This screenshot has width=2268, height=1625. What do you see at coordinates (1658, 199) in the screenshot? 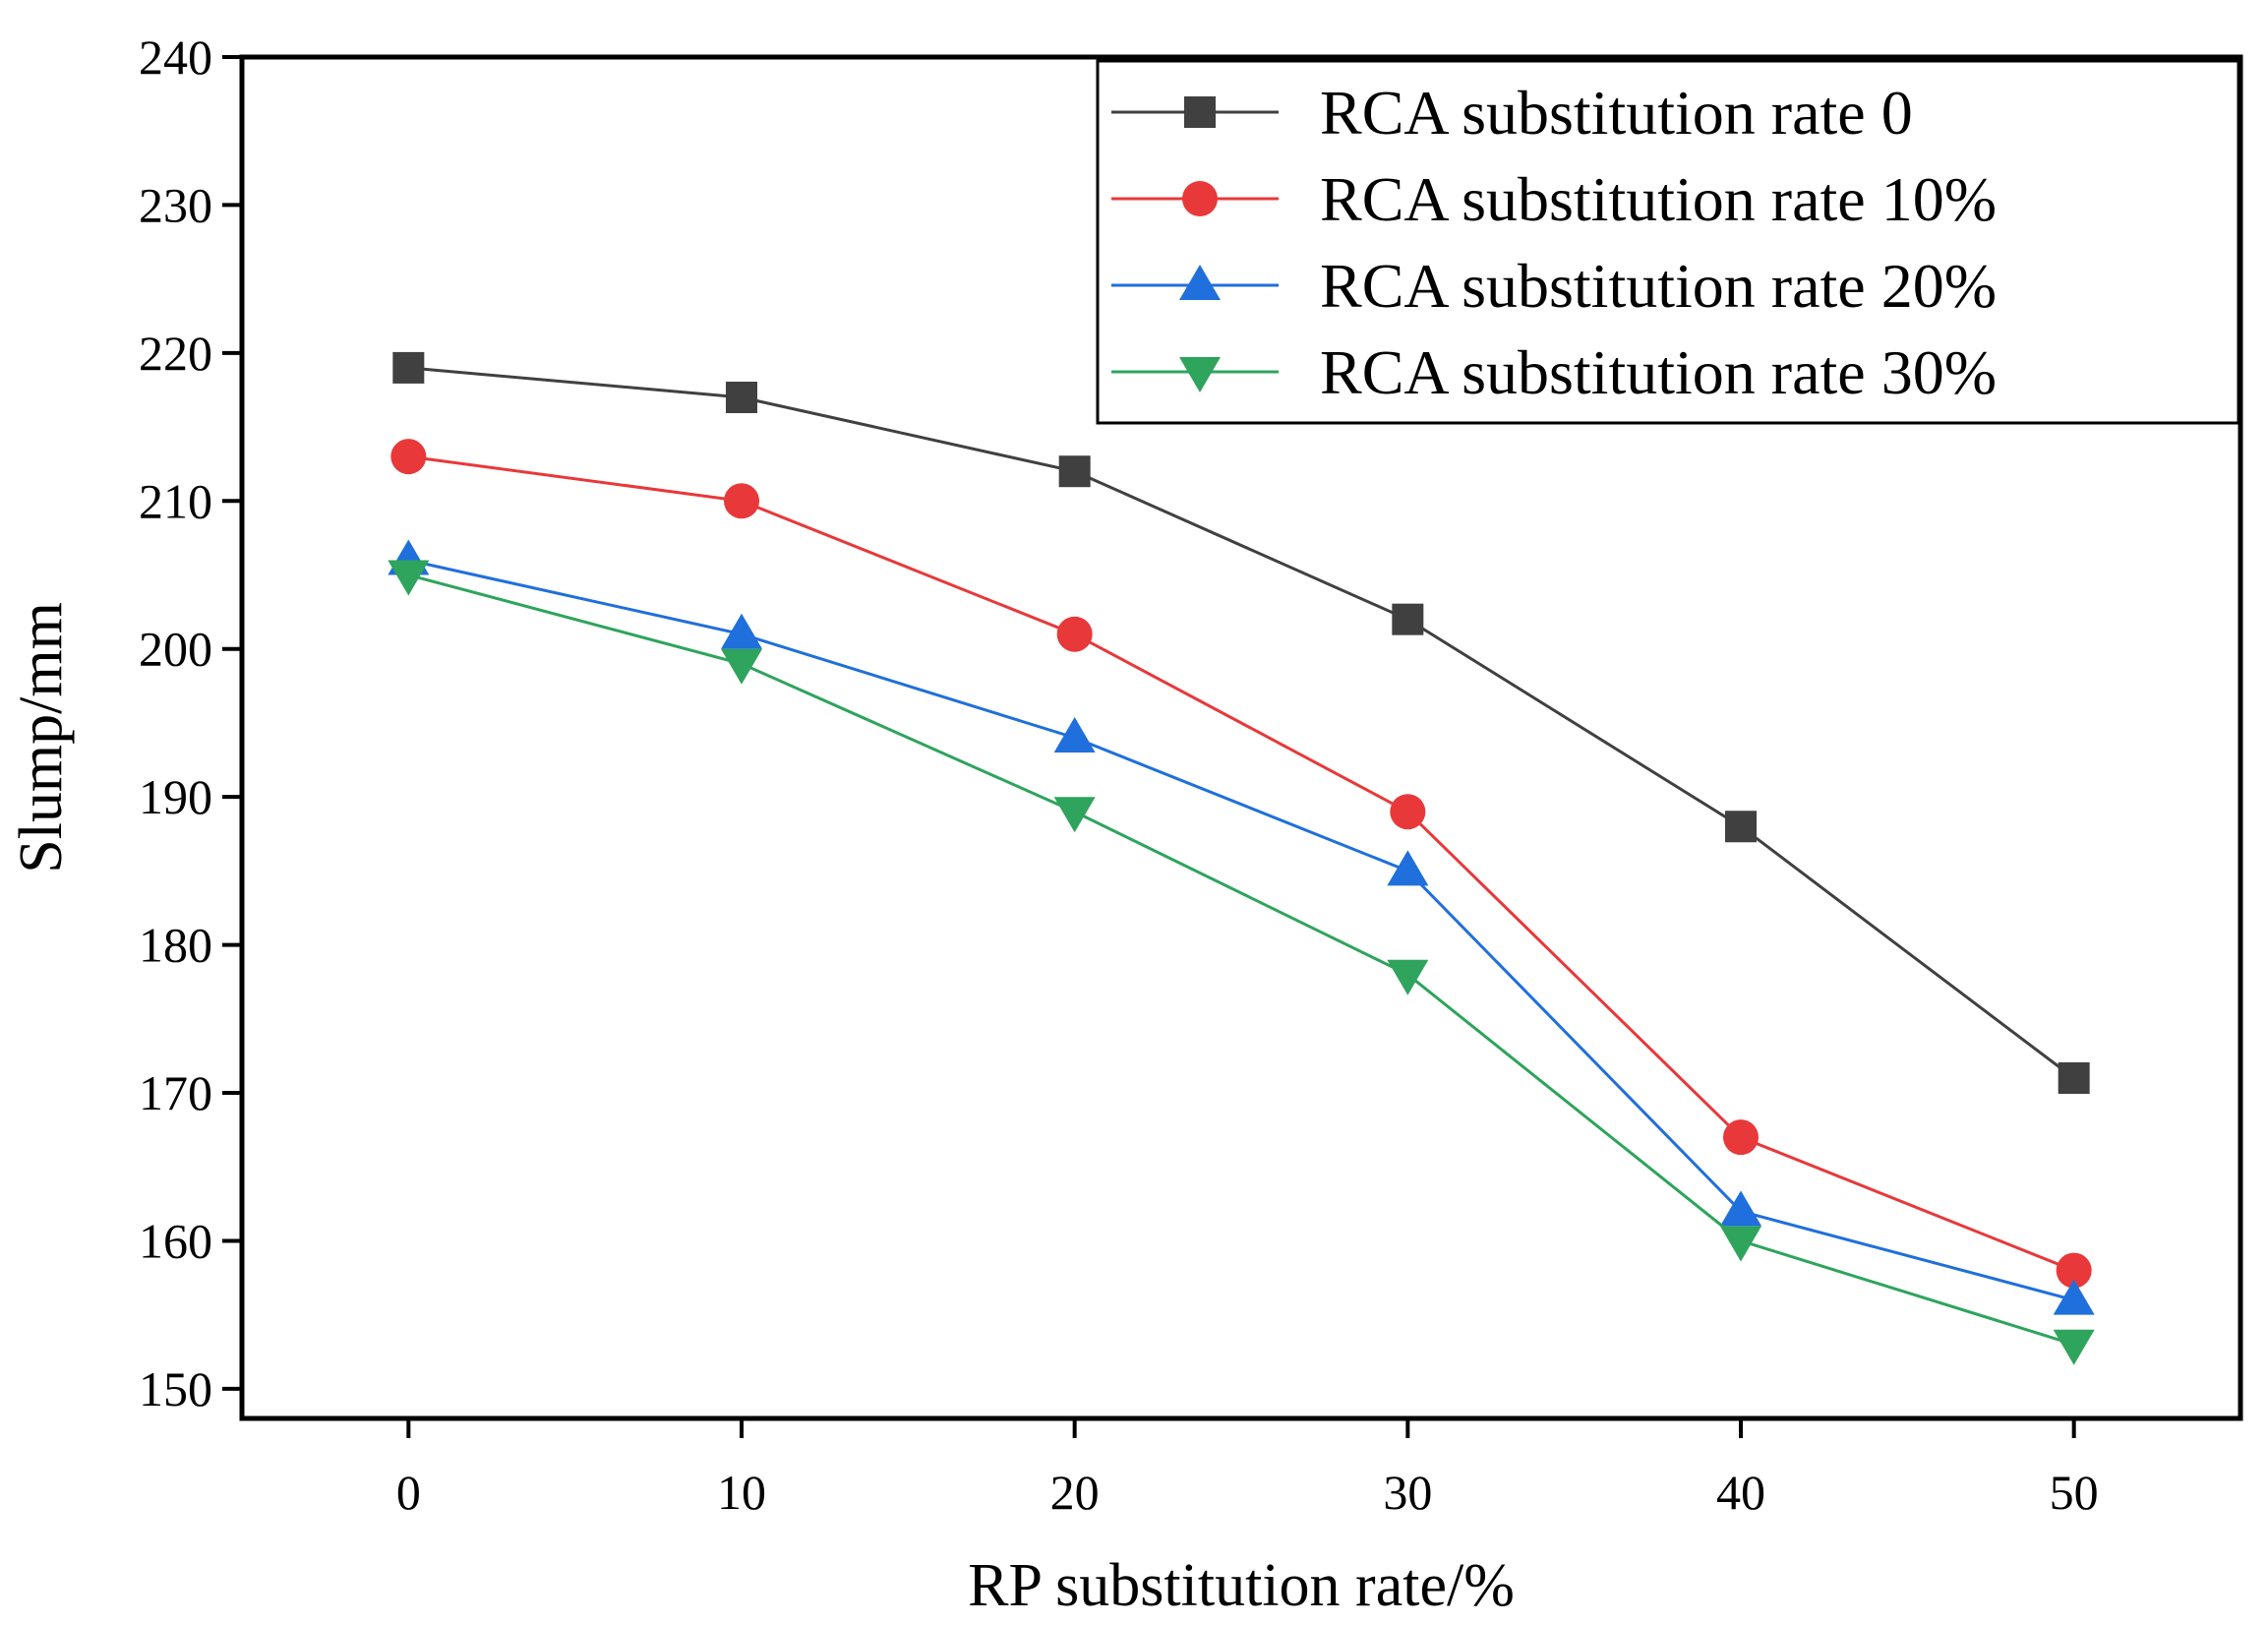
I see `legend-label: RCA substitution rate 10%` at bounding box center [1658, 199].